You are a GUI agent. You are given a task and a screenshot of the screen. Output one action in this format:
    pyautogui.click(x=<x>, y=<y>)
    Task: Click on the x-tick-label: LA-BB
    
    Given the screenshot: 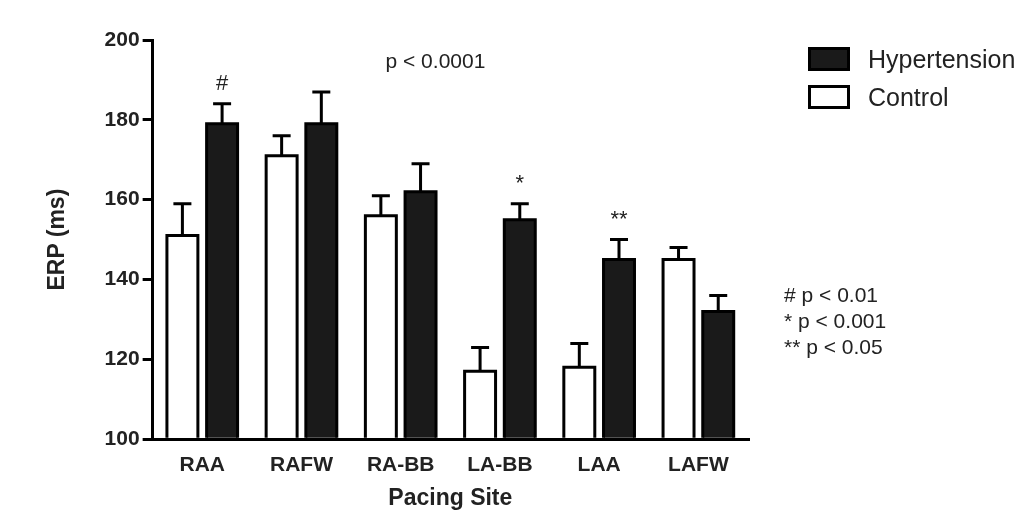 What is the action you would take?
    pyautogui.click(x=500, y=463)
    